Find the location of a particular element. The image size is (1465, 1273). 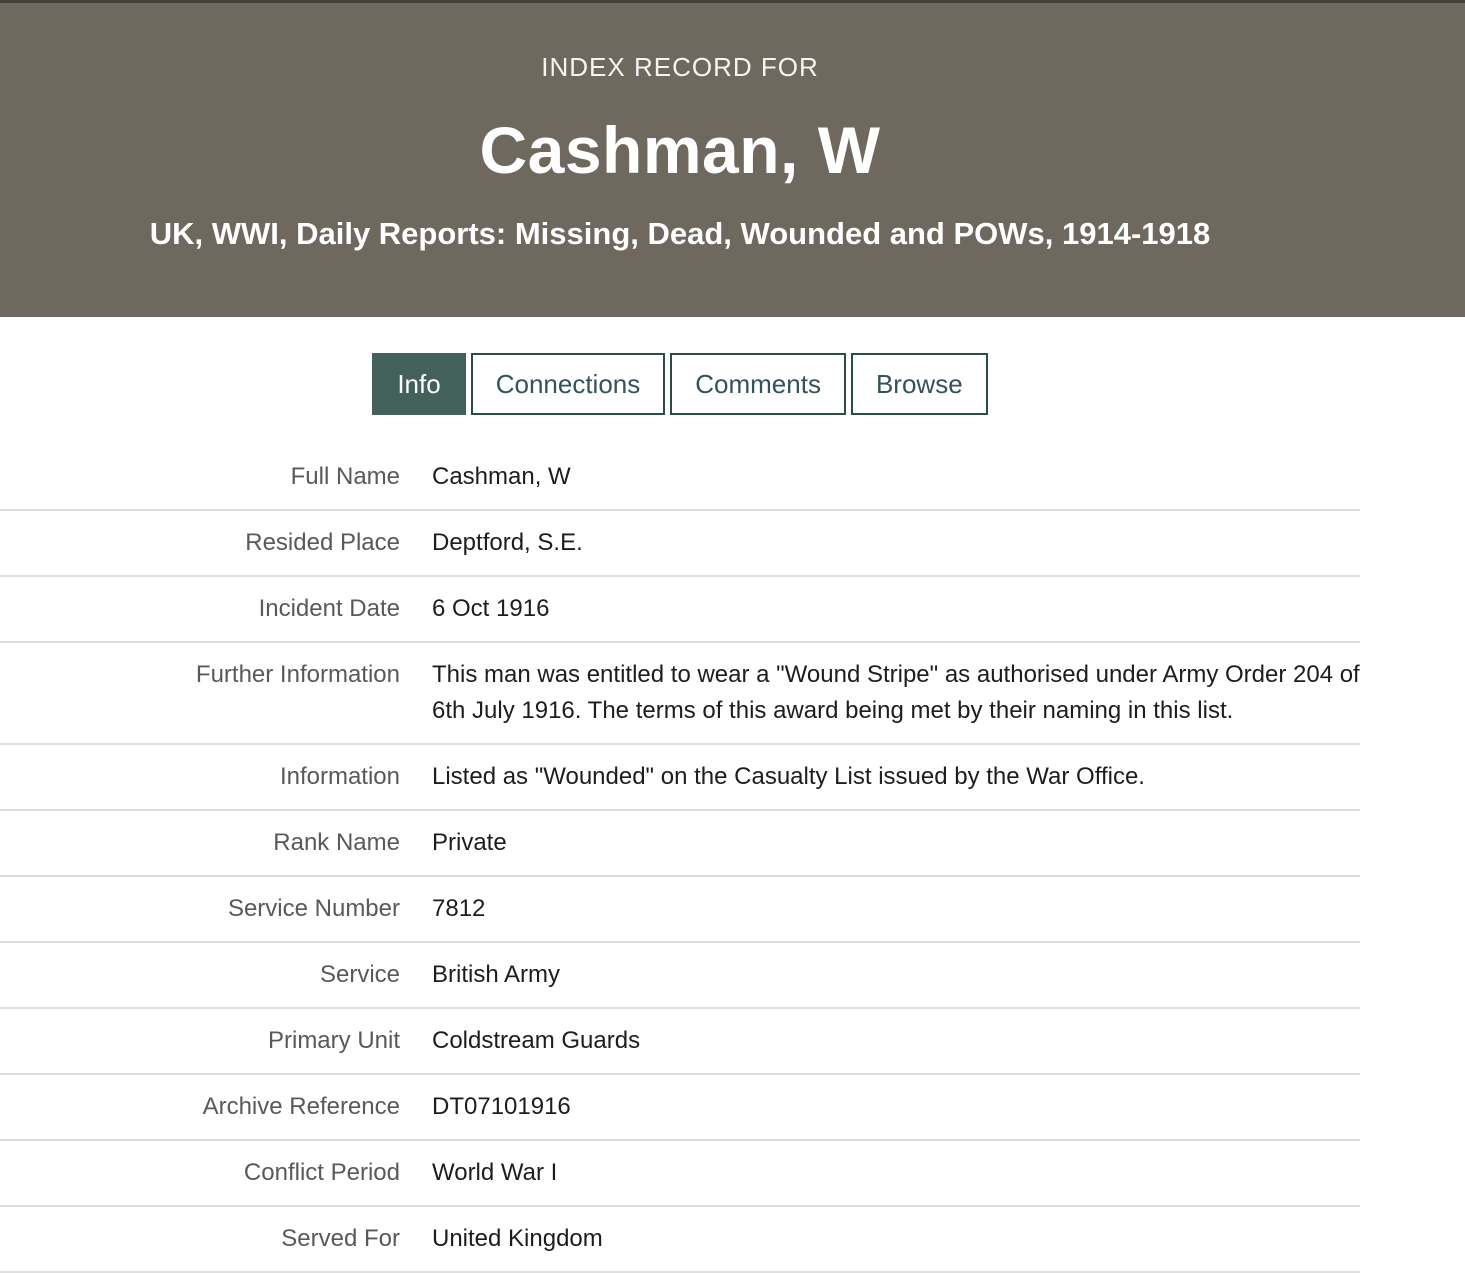

field-label: Served For is located at coordinates (340, 1238).